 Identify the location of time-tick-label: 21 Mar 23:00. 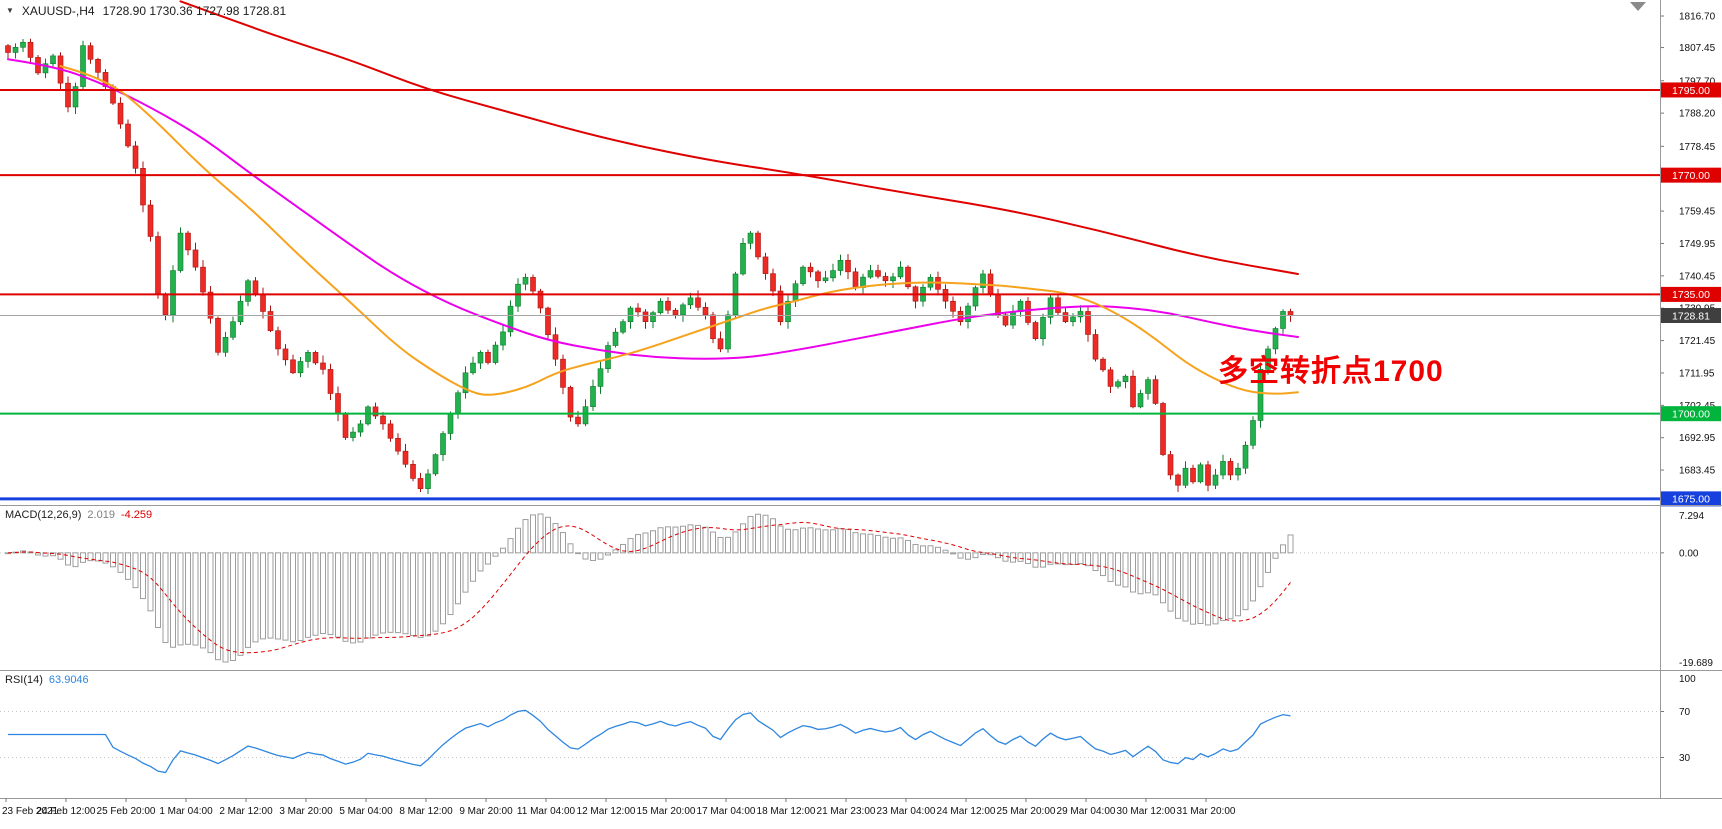
(846, 811).